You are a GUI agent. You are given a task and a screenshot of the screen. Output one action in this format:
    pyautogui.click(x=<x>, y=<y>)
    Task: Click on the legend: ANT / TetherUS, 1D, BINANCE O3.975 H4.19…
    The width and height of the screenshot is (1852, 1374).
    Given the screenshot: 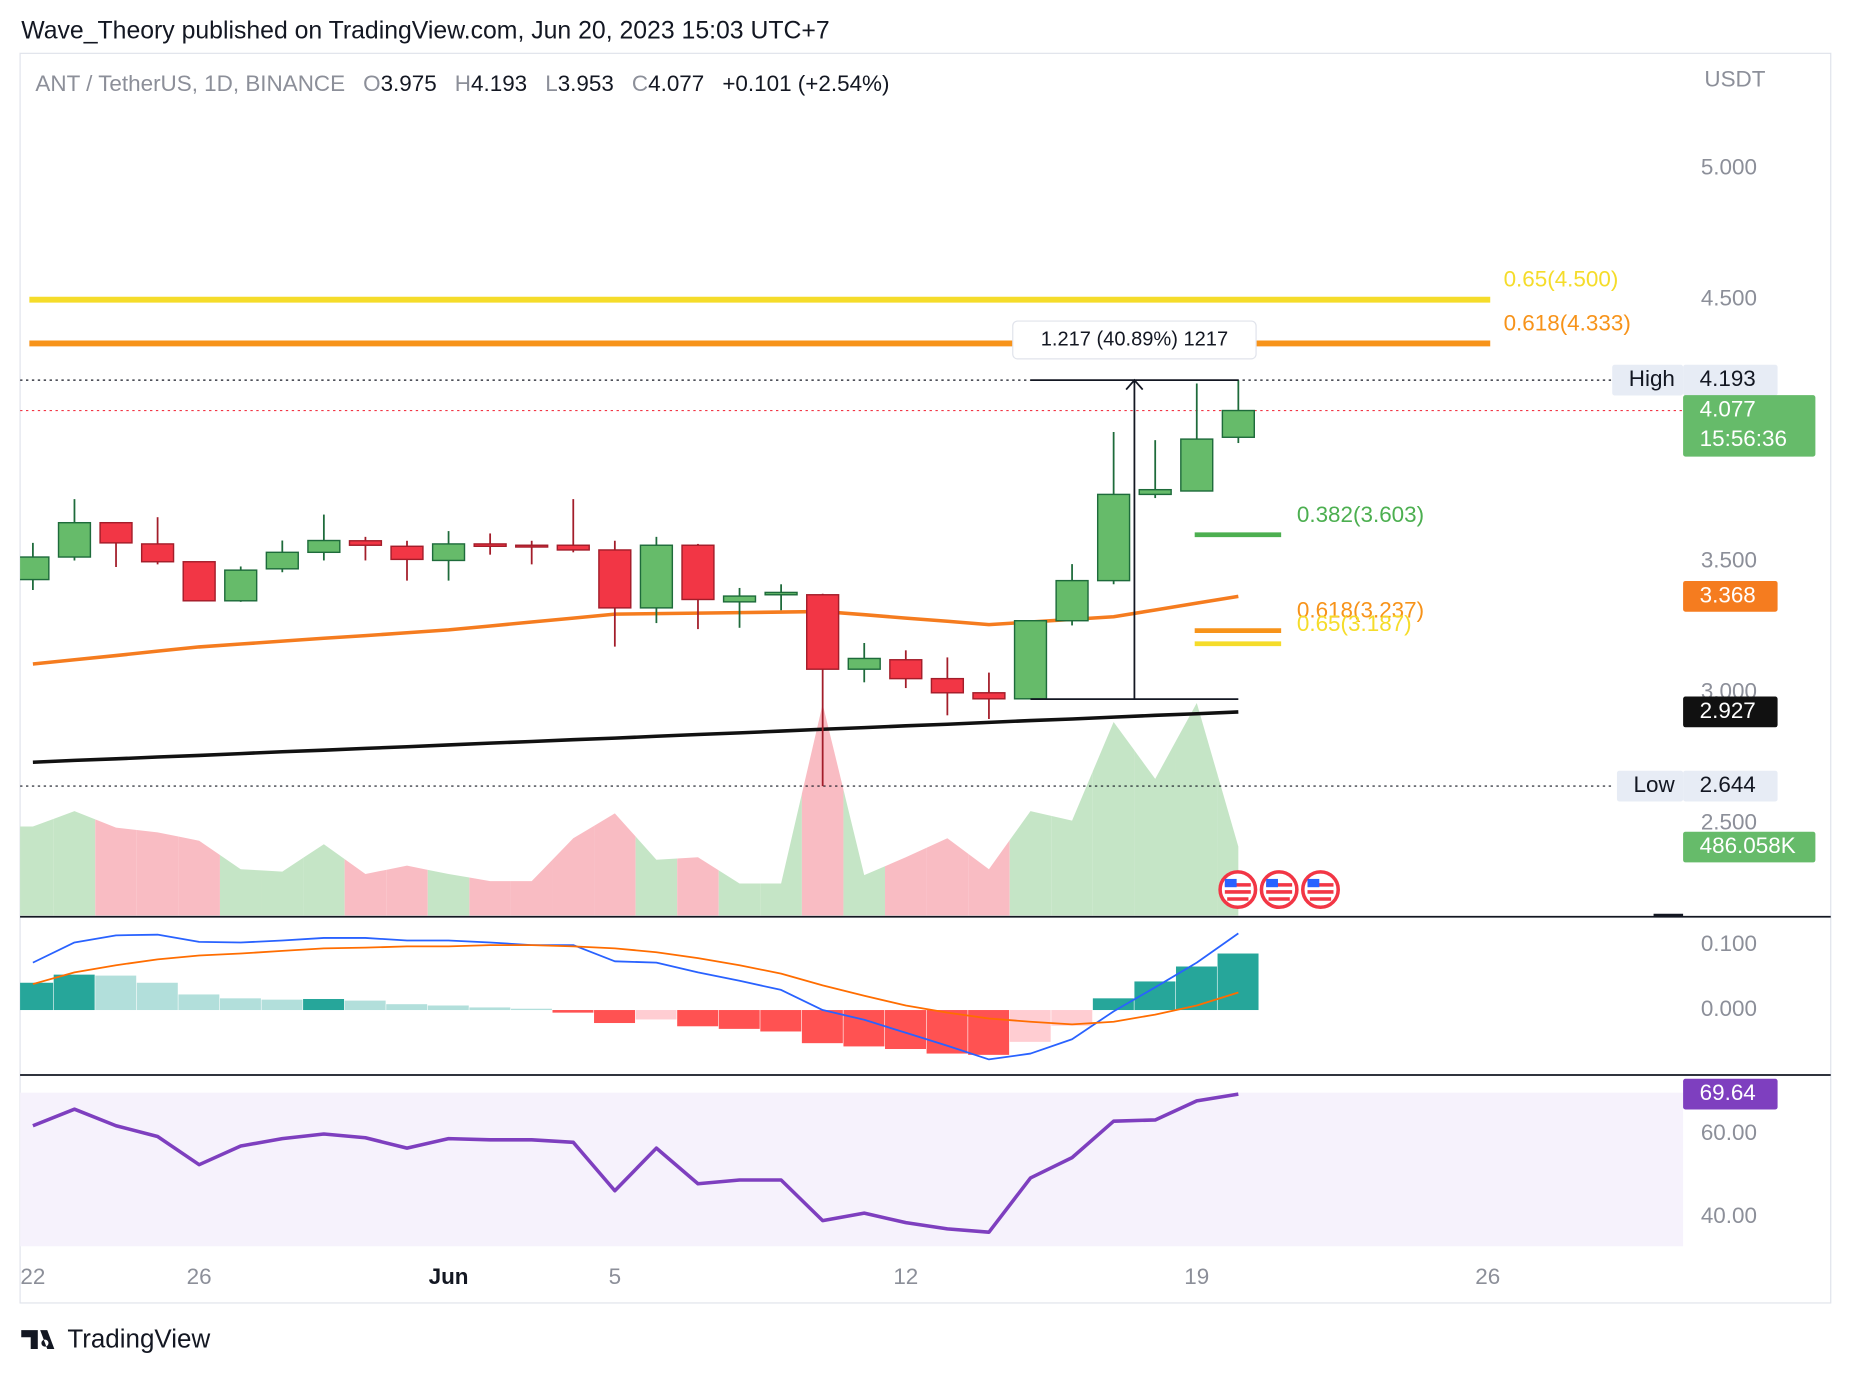 What is the action you would take?
    pyautogui.click(x=462, y=83)
    